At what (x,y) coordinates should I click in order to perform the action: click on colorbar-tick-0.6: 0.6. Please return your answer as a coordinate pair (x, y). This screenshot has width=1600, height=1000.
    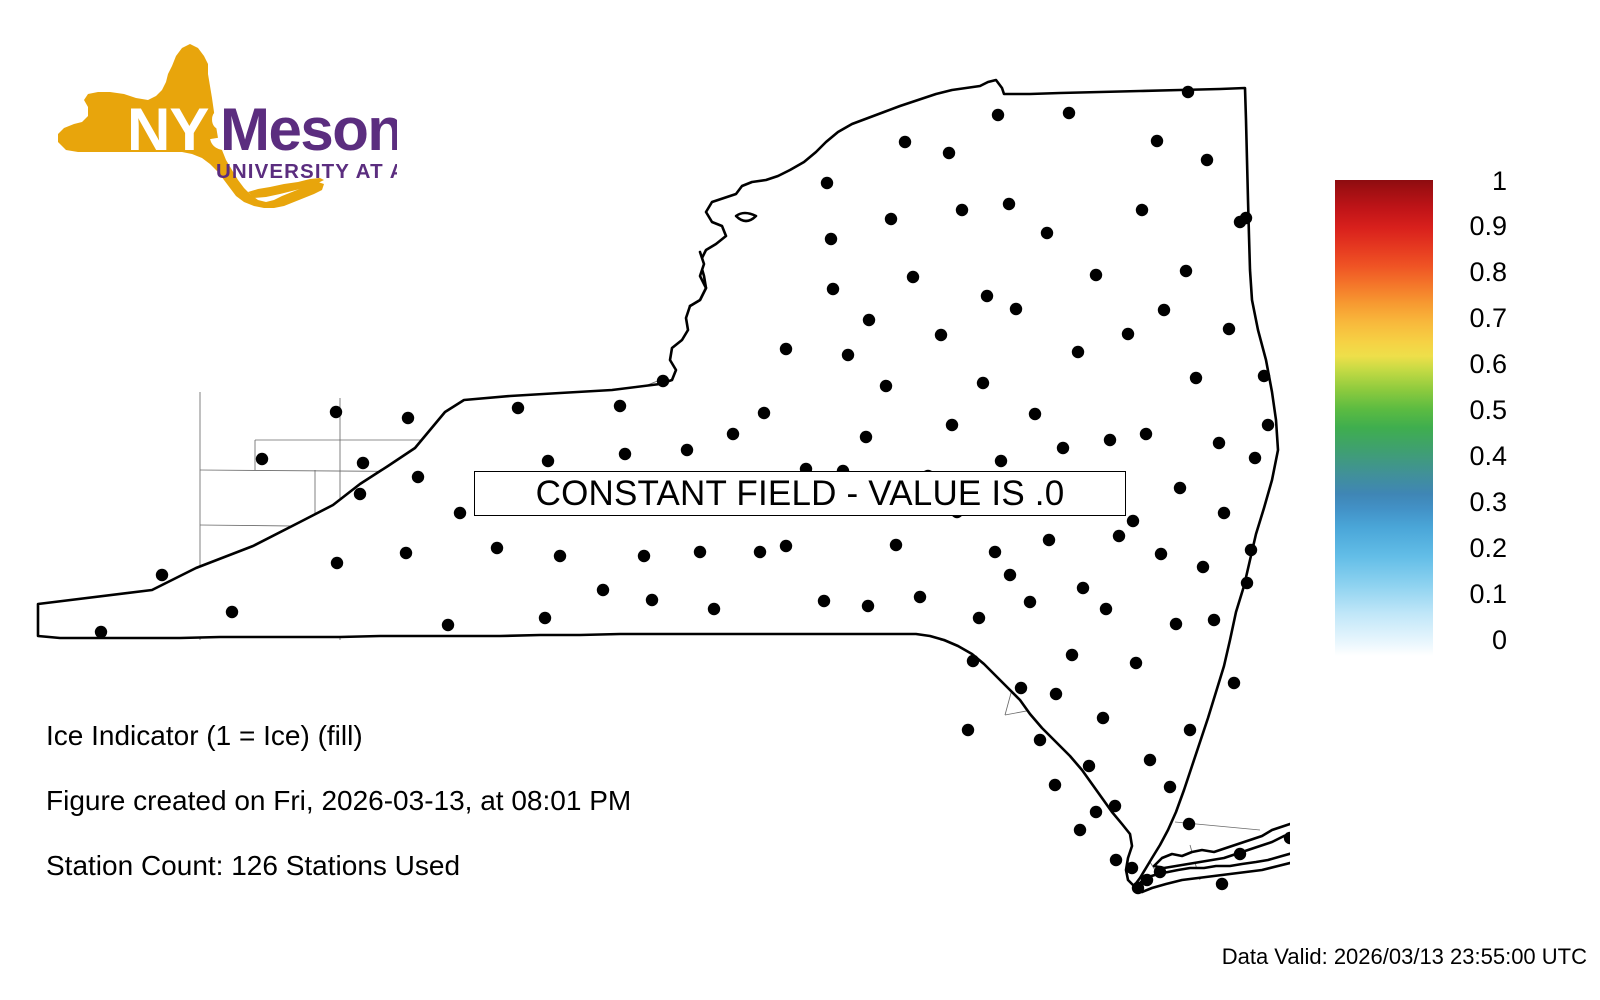
    Looking at the image, I should click on (1488, 364).